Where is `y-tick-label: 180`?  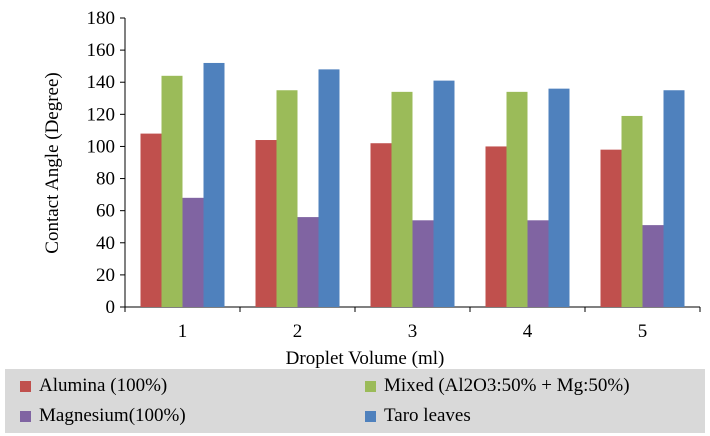 y-tick-label: 180 is located at coordinates (101, 18).